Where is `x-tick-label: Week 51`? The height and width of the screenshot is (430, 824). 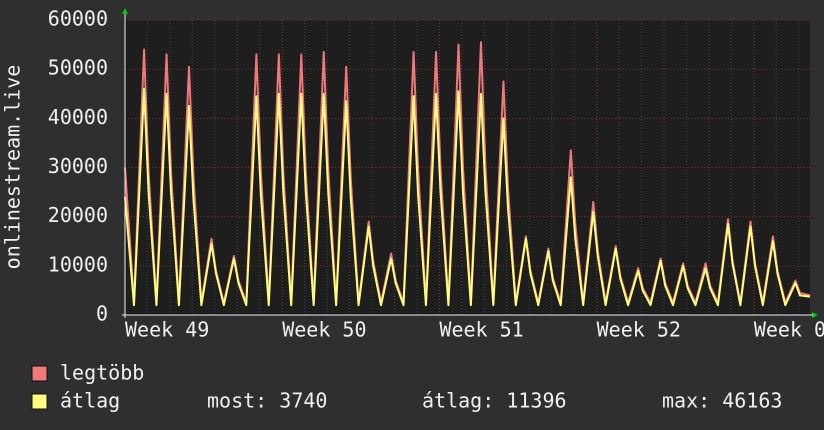
x-tick-label: Week 51 is located at coordinates (481, 330).